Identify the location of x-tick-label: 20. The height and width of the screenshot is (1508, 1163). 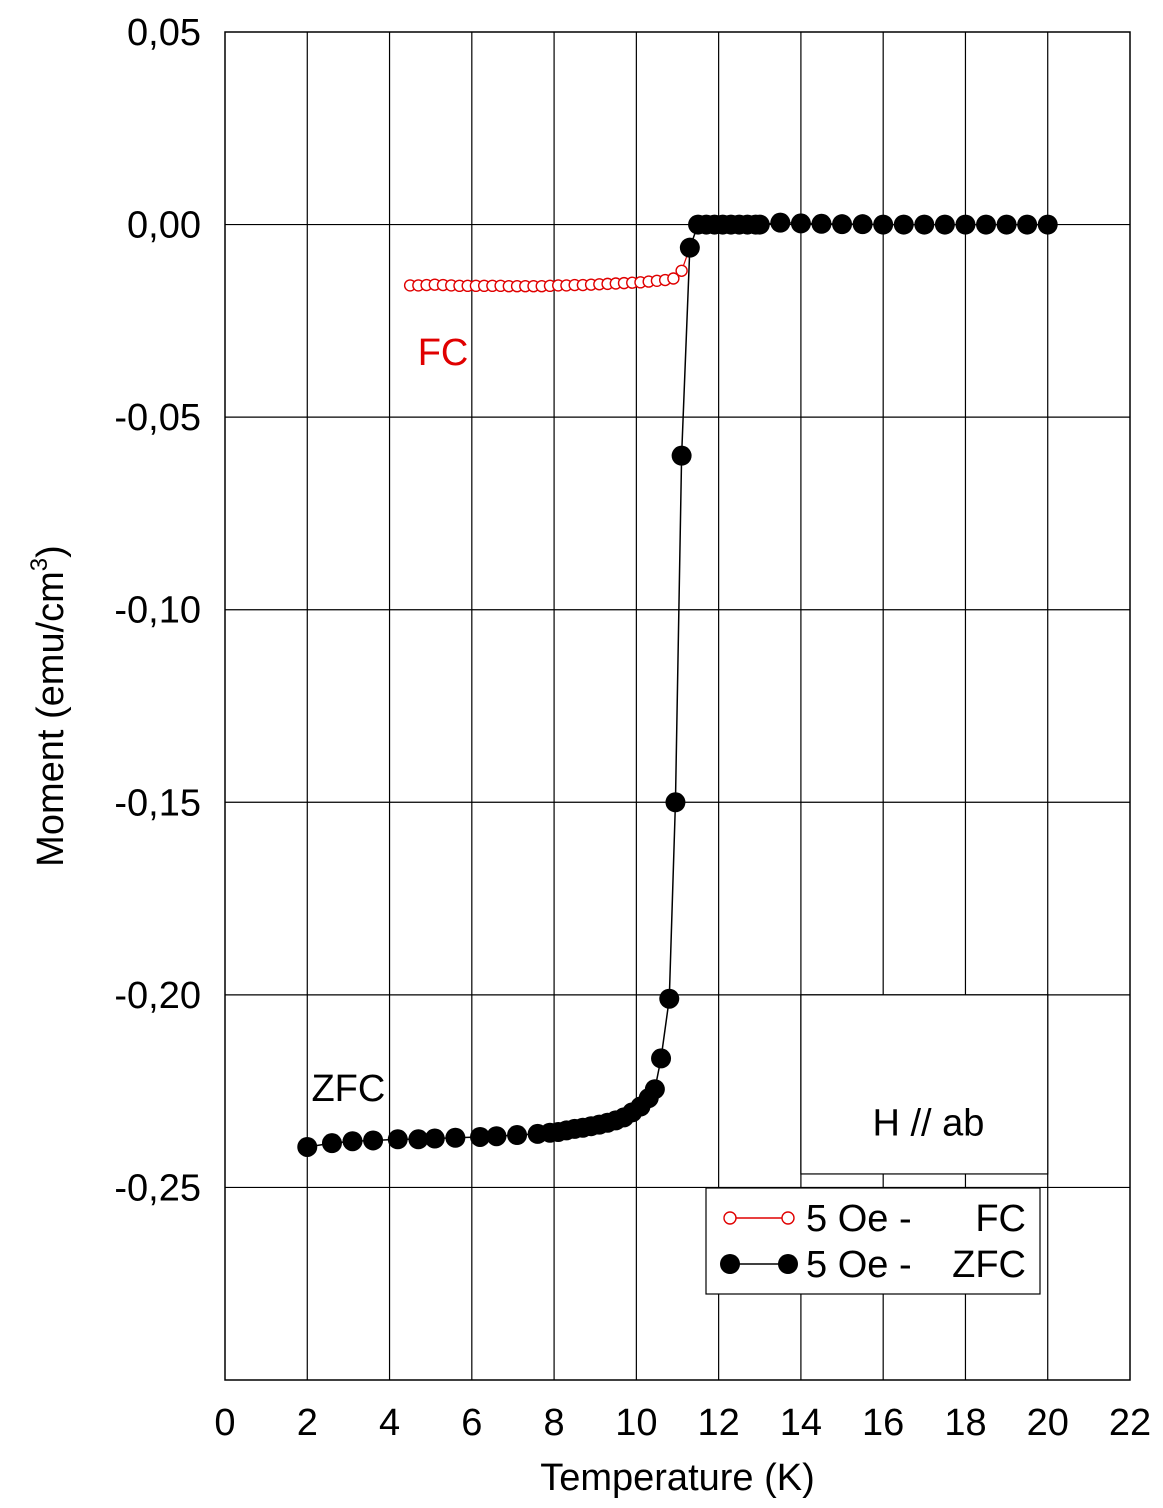
(1048, 1423).